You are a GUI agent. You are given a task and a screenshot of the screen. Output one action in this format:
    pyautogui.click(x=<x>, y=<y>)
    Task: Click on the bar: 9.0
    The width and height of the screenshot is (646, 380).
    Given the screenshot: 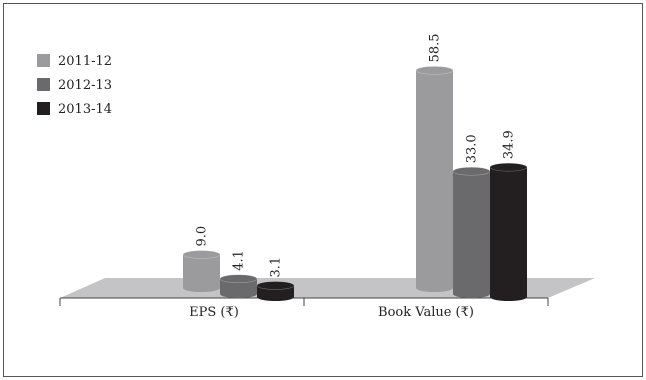 What is the action you would take?
    pyautogui.click(x=201, y=259)
    